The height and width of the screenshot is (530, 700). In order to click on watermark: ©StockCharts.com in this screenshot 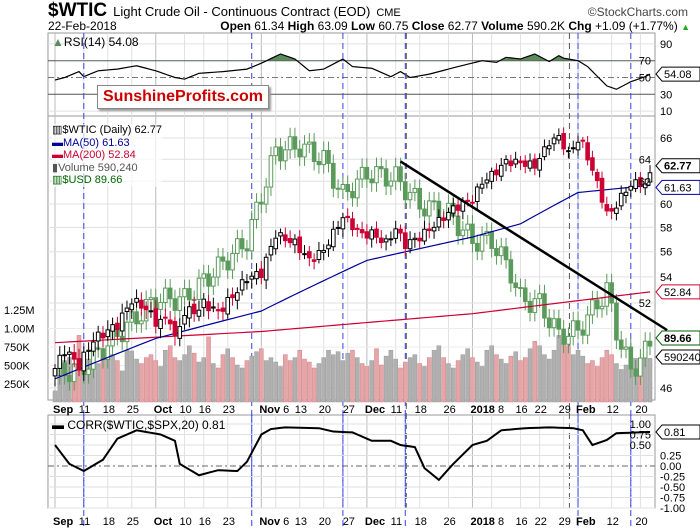, I will do `click(637, 12)`.